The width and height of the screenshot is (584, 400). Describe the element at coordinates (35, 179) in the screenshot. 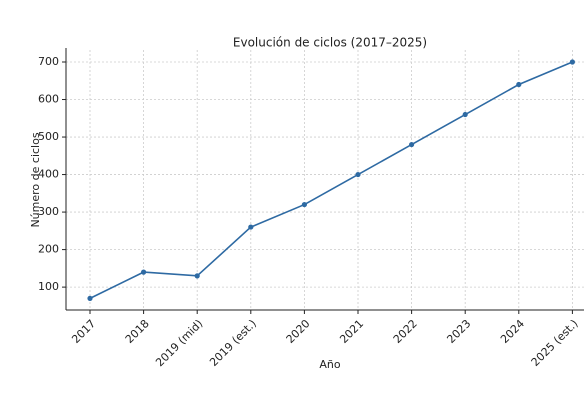

I see `y-axis-label: Número de ciclos` at that location.